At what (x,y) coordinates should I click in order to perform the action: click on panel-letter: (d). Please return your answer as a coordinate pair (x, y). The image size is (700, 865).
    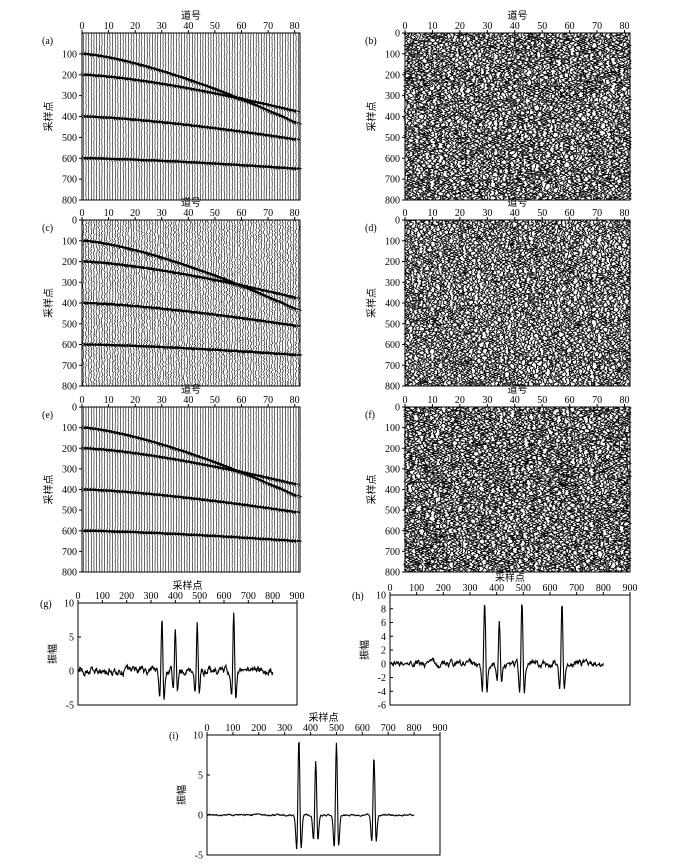
    Looking at the image, I should click on (371, 228).